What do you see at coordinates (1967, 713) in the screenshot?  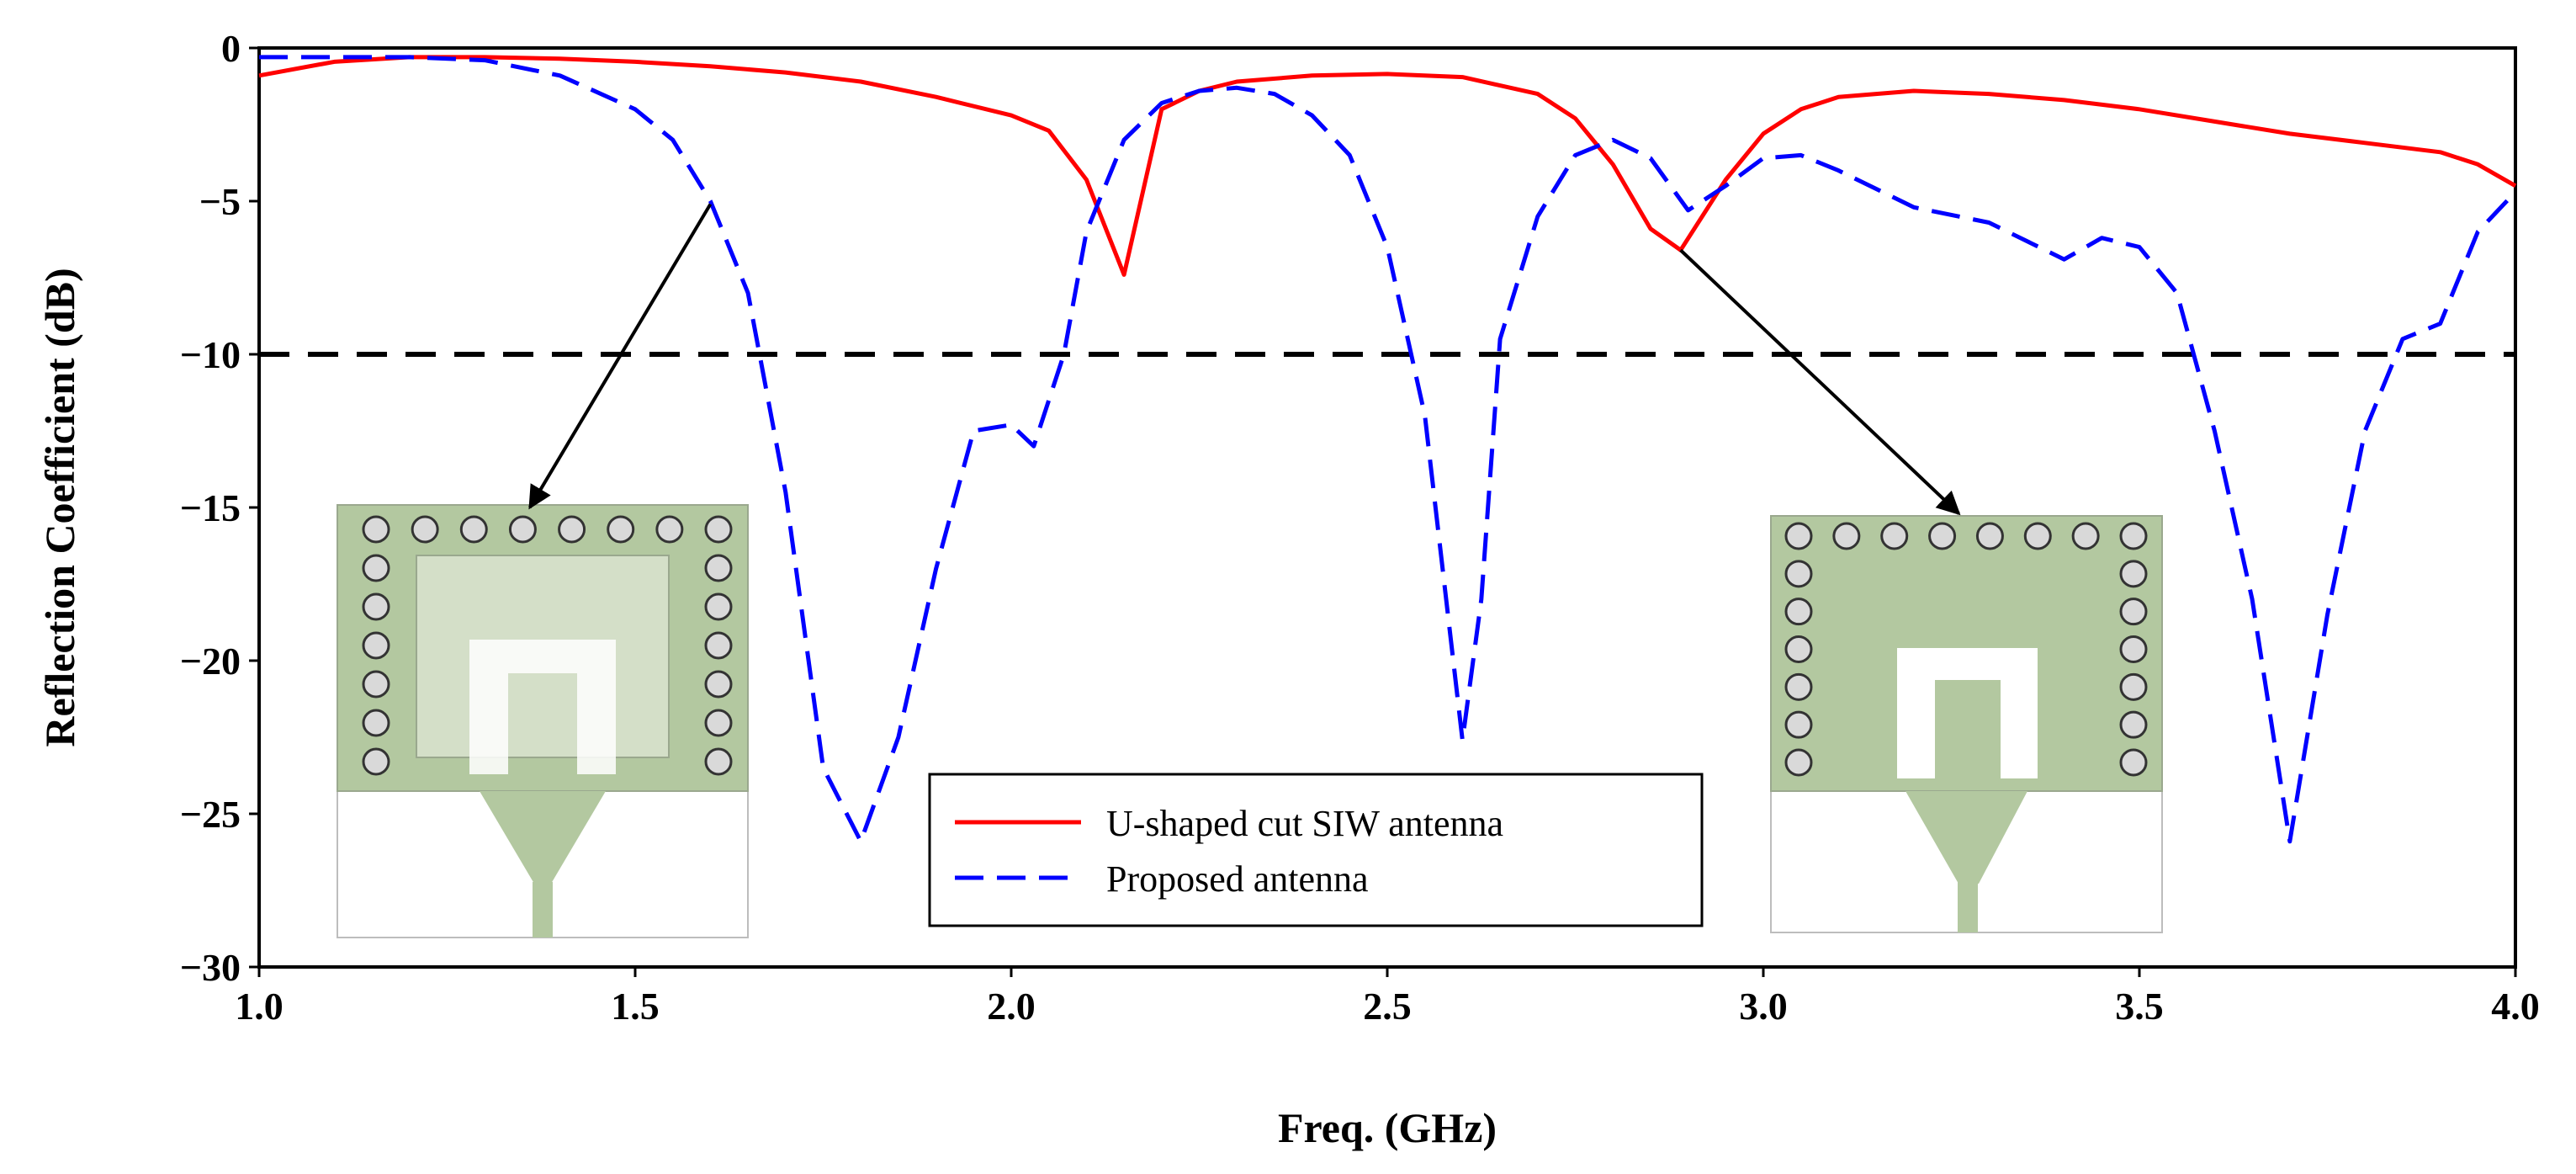 I see `inset2-u-slot` at bounding box center [1967, 713].